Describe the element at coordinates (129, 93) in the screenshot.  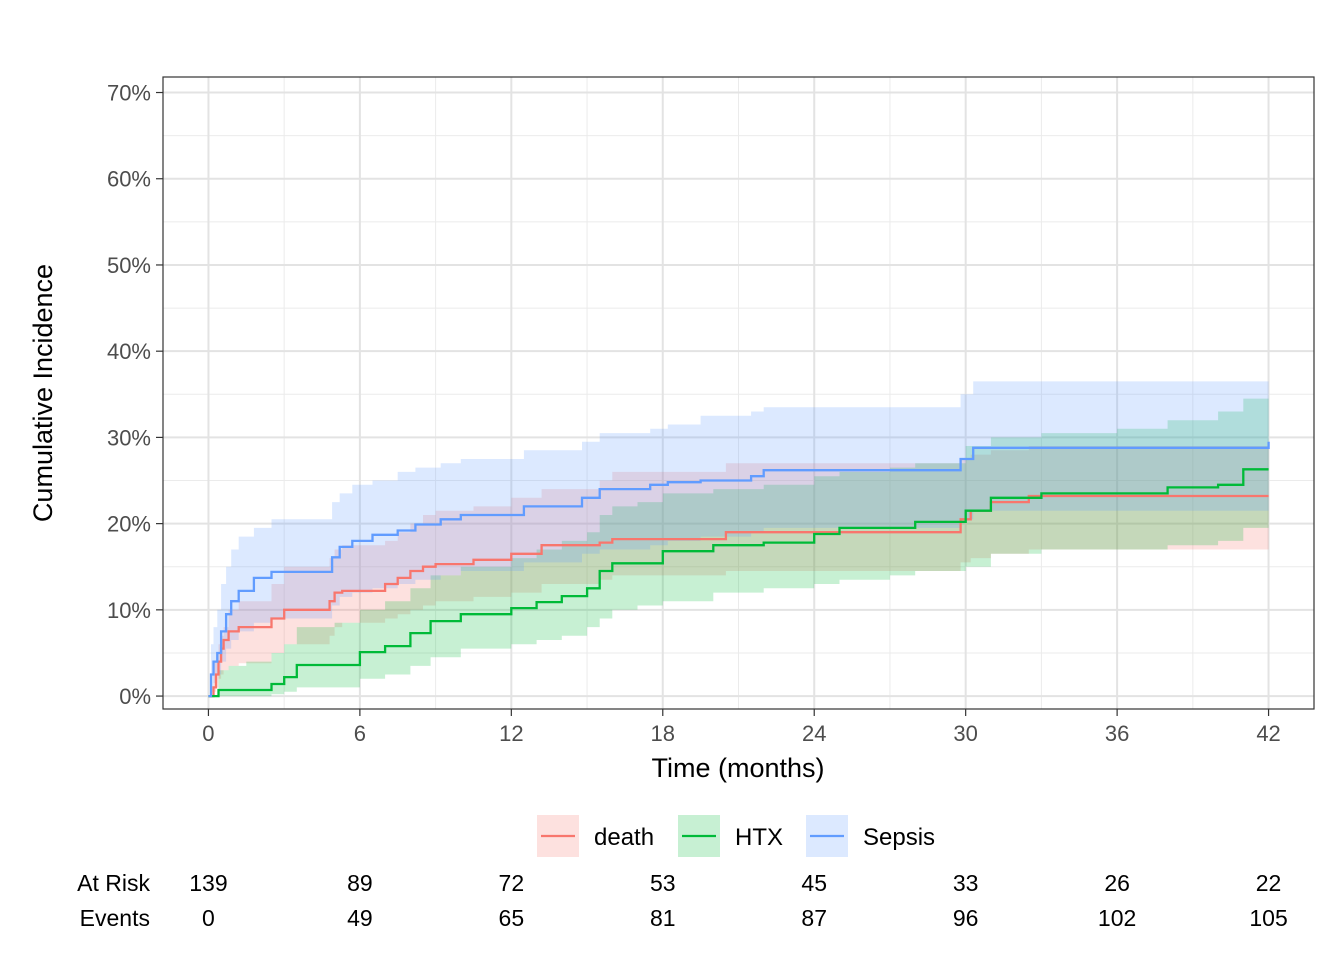
I see `y-tick-label: 70%` at that location.